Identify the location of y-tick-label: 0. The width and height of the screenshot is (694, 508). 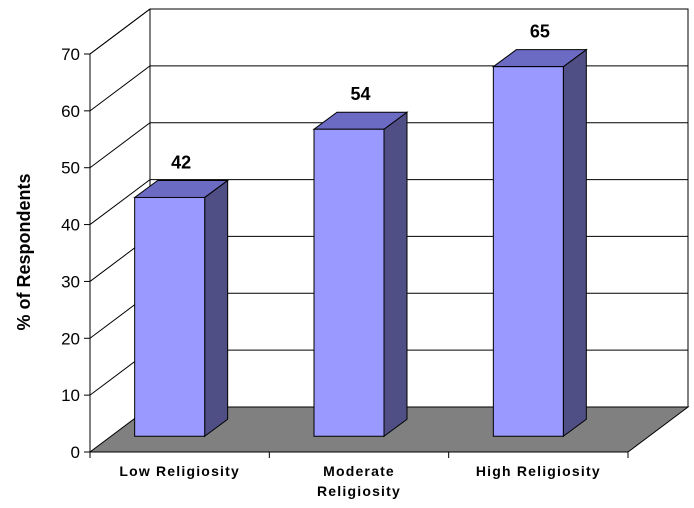
(75, 452).